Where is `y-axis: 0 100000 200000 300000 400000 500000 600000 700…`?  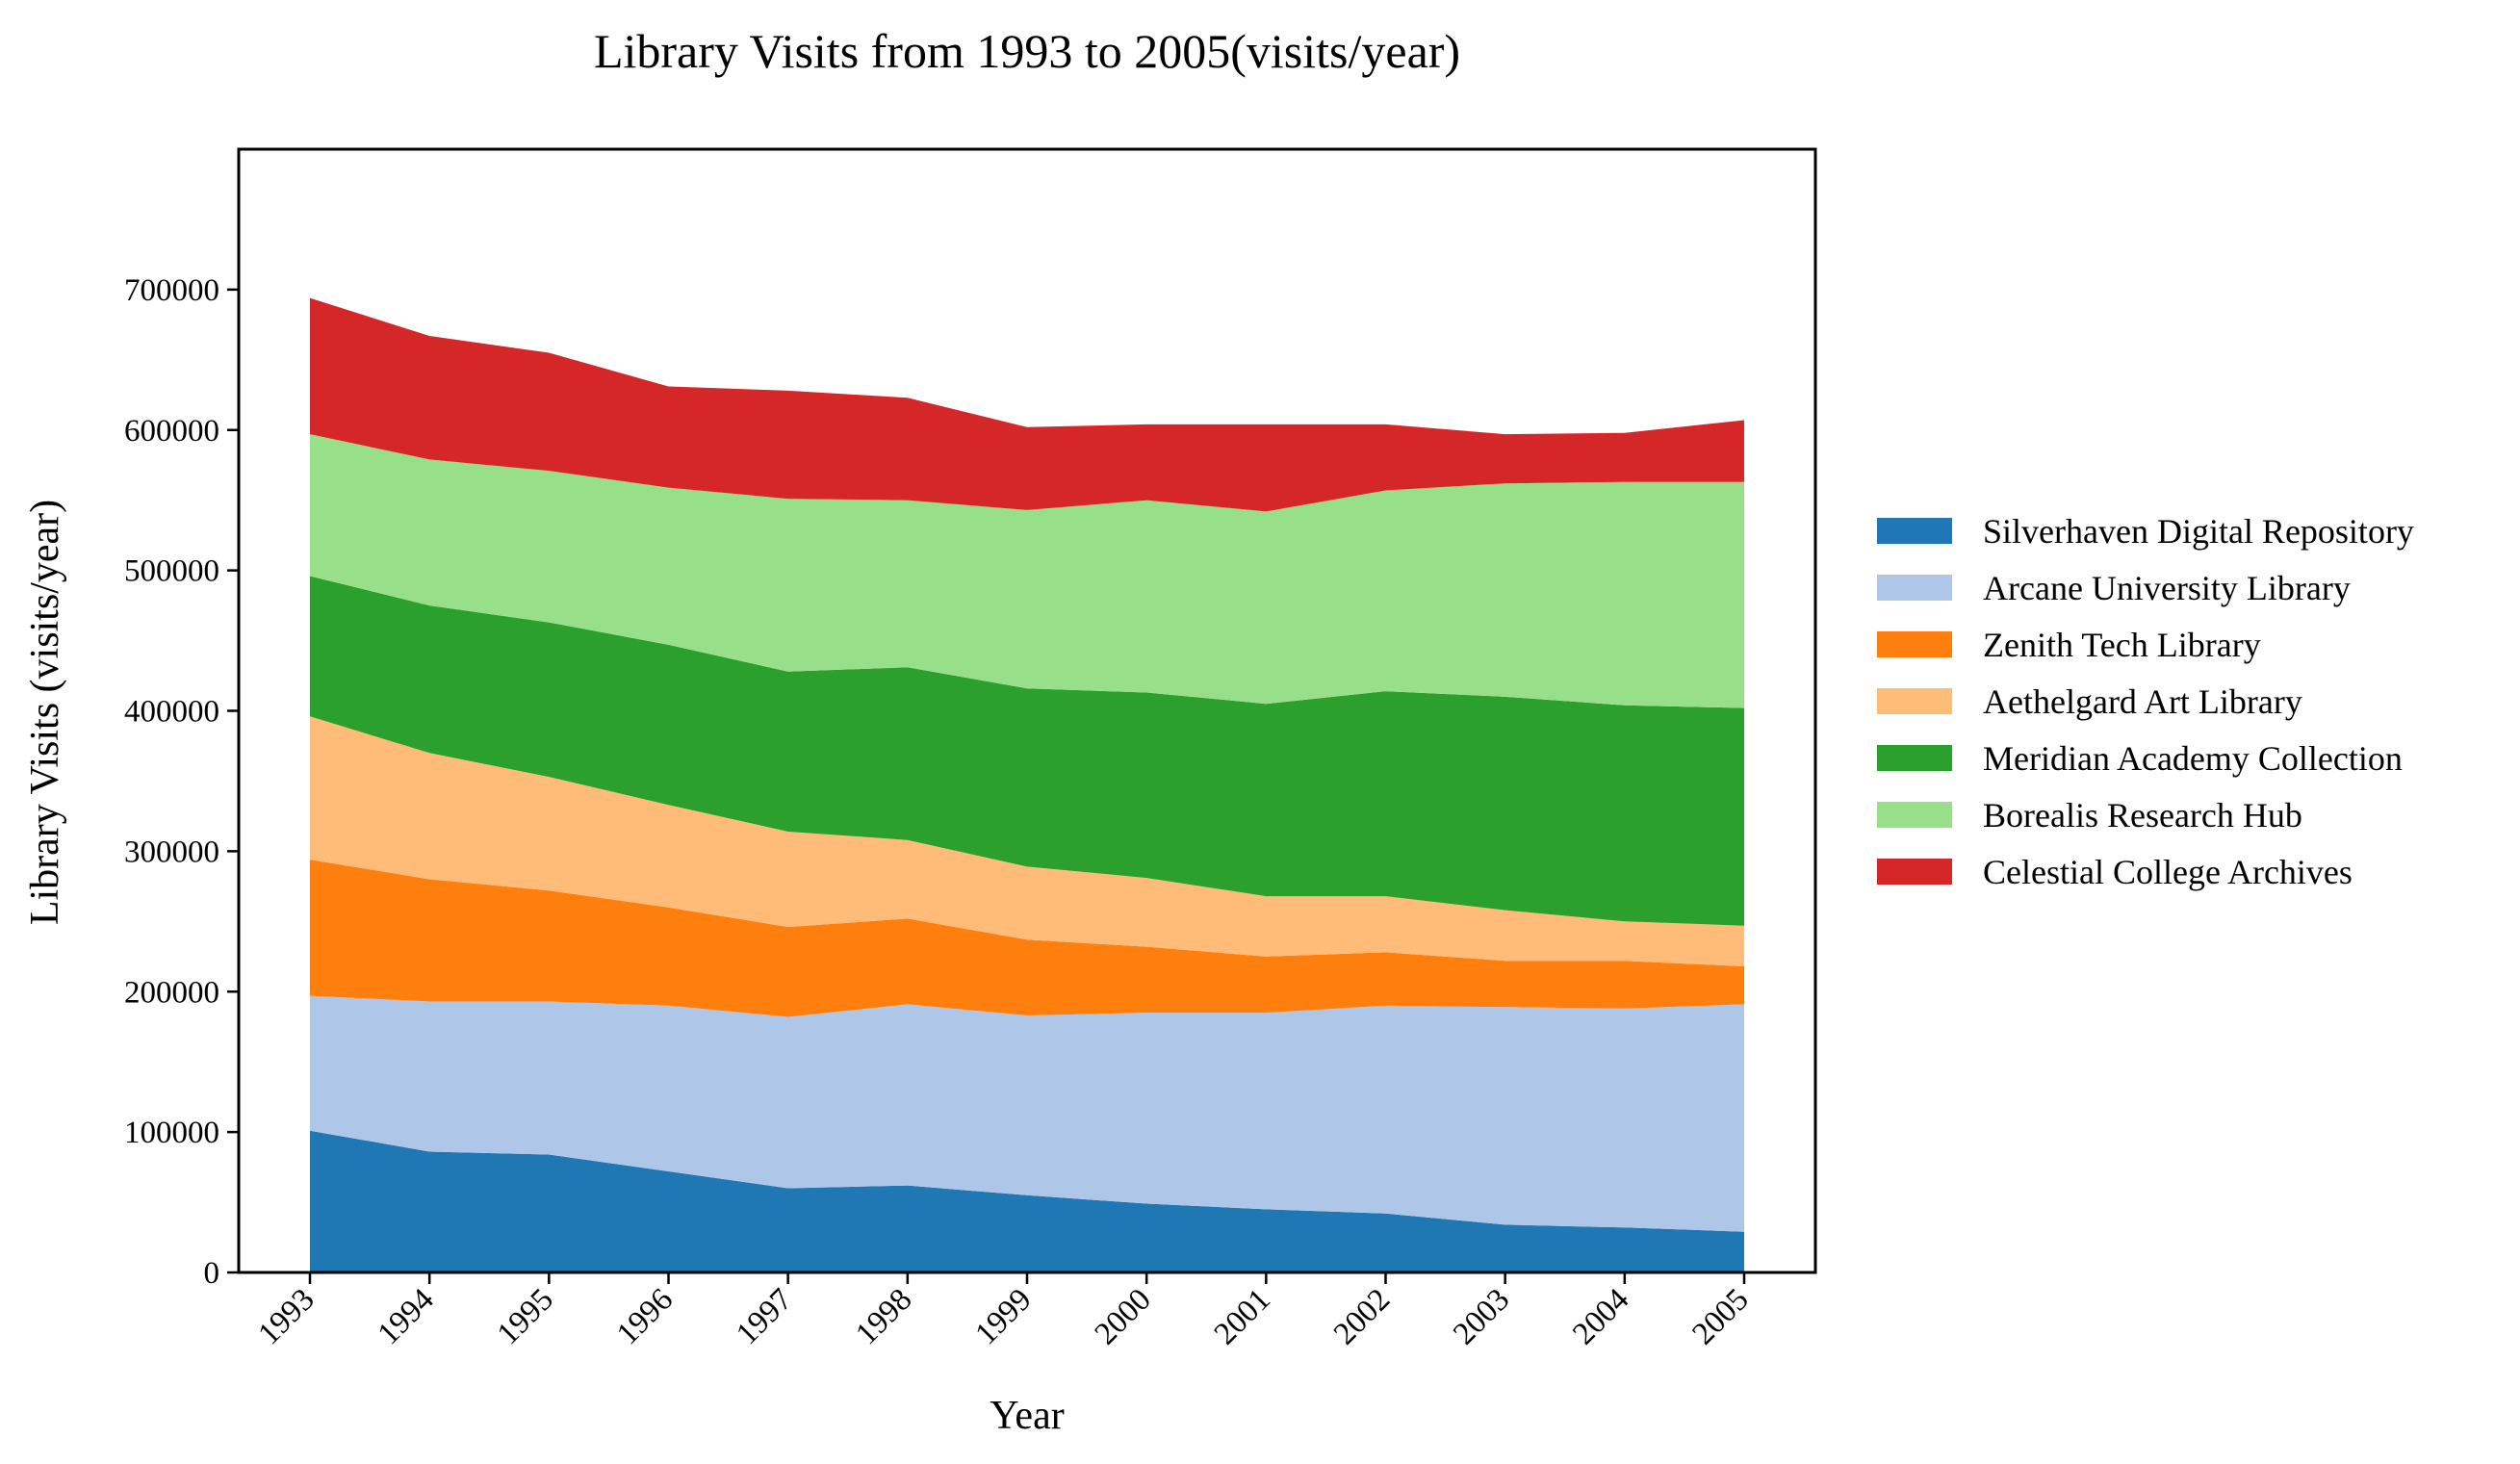 y-axis: 0 100000 200000 300000 400000 500000 600000 700… is located at coordinates (181, 782).